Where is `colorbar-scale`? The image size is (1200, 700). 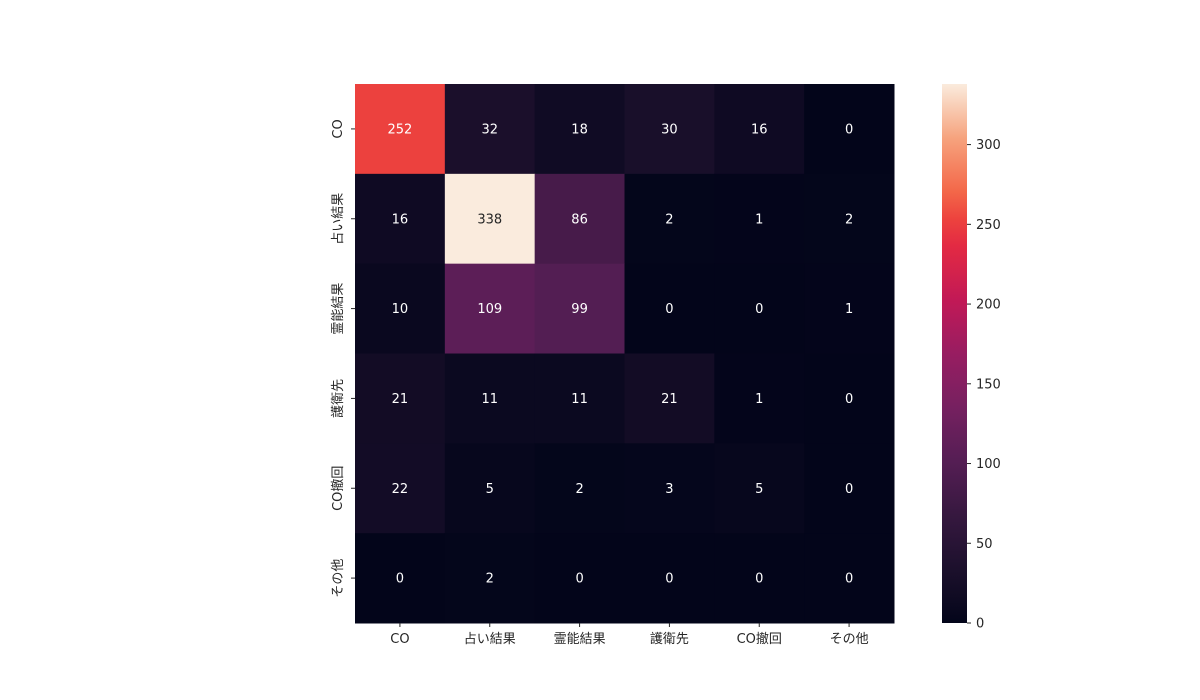 colorbar-scale is located at coordinates (954, 353).